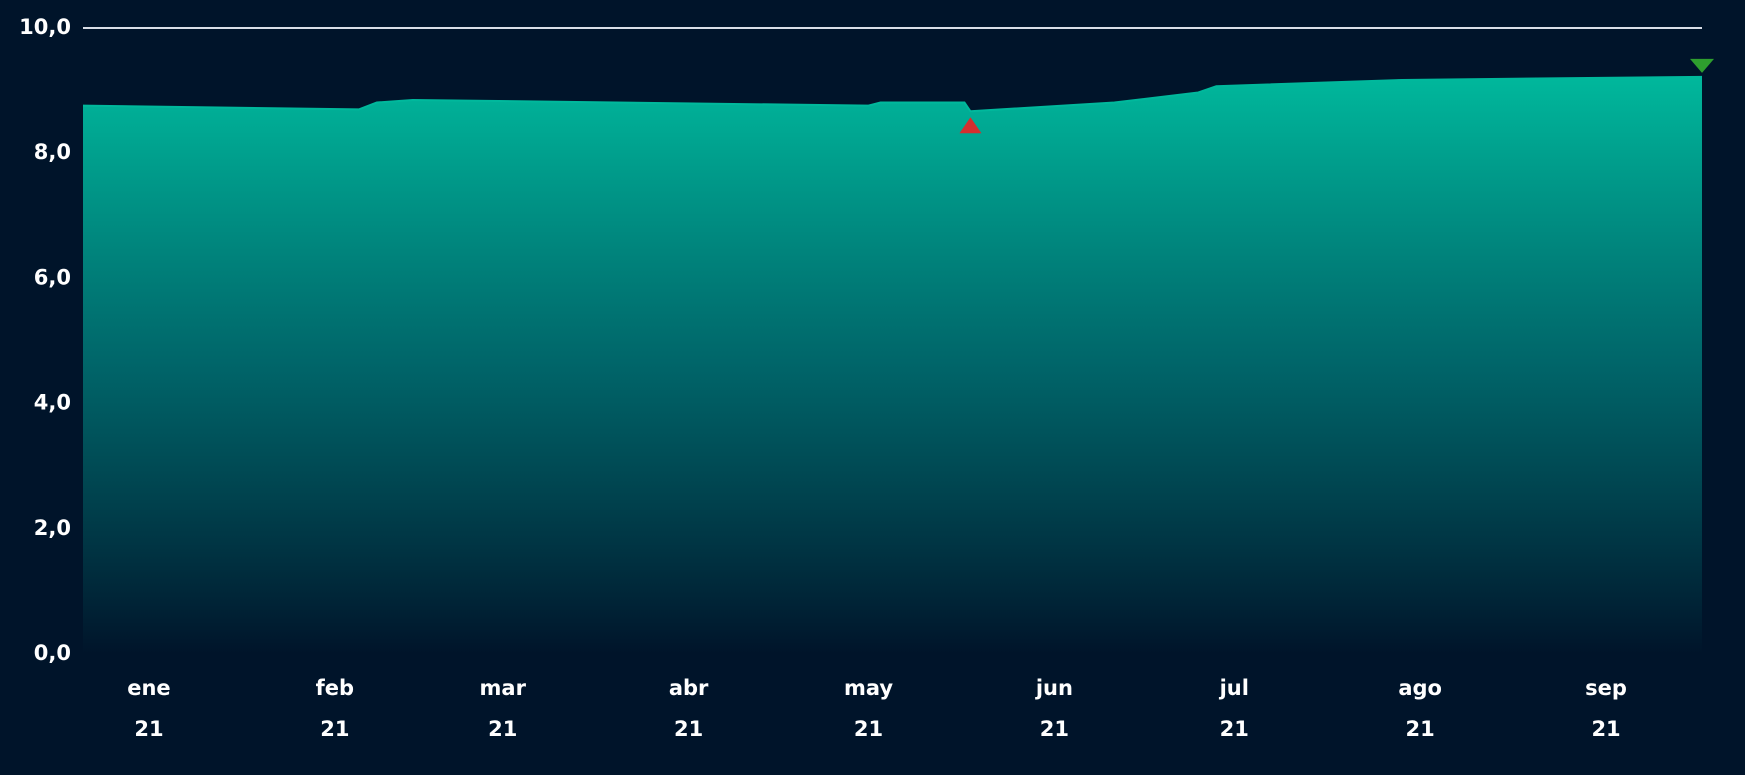 This screenshot has height=775, width=1745. Describe the element at coordinates (1054, 688) in the screenshot. I see `x-tick-label: jun` at that location.